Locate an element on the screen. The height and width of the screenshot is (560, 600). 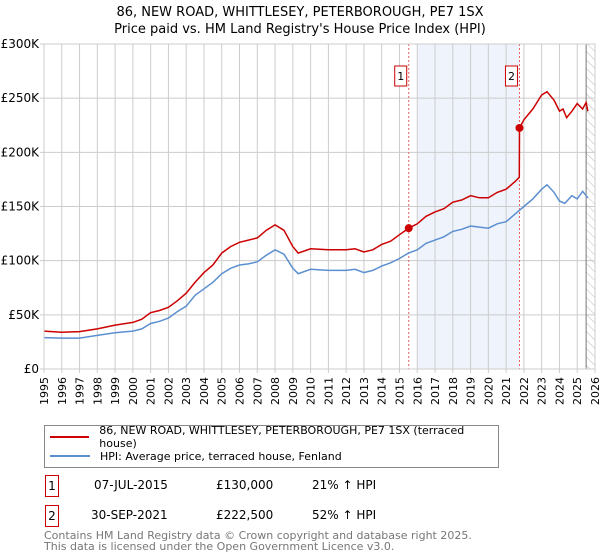
x-tick-label: 2024 is located at coordinates (559, 391).